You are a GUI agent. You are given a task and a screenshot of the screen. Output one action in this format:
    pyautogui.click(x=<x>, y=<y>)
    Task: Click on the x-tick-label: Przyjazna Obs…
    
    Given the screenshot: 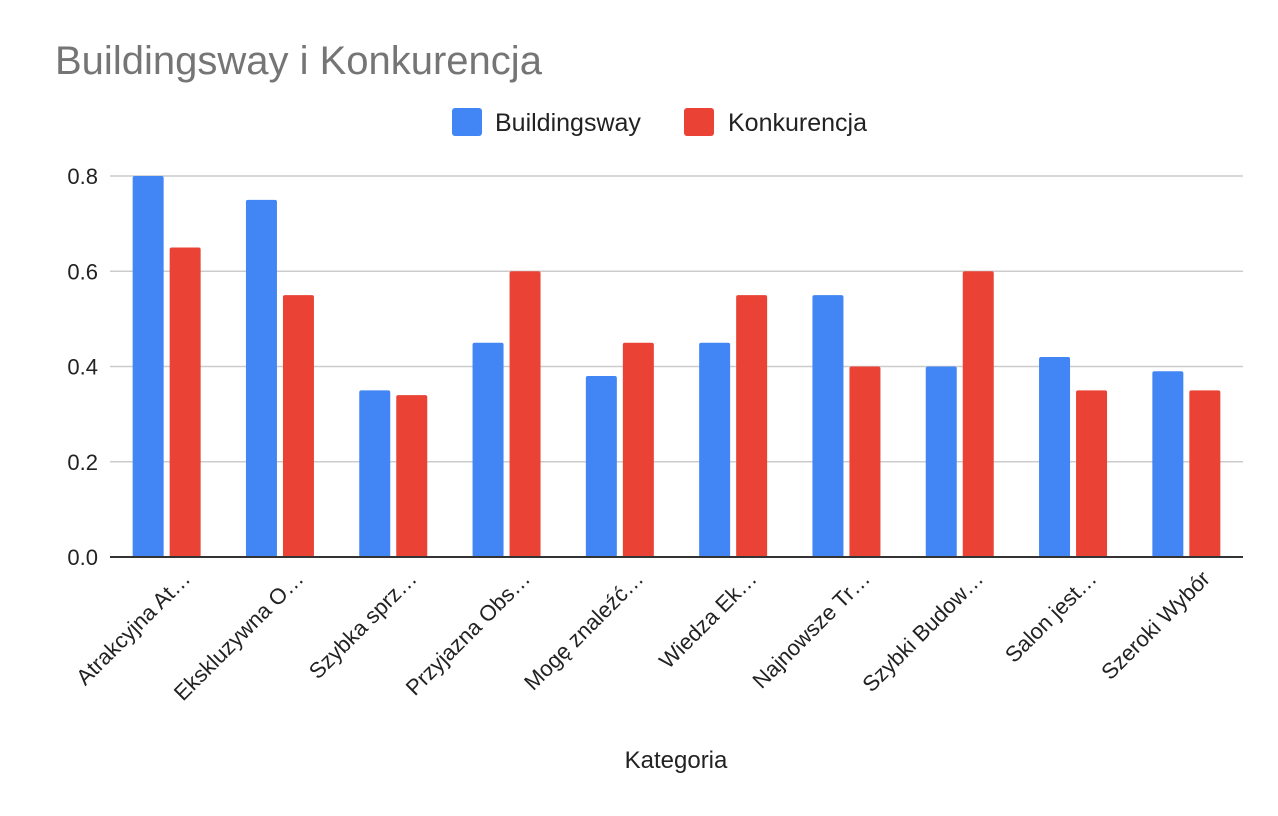 What is the action you would take?
    pyautogui.click(x=468, y=633)
    